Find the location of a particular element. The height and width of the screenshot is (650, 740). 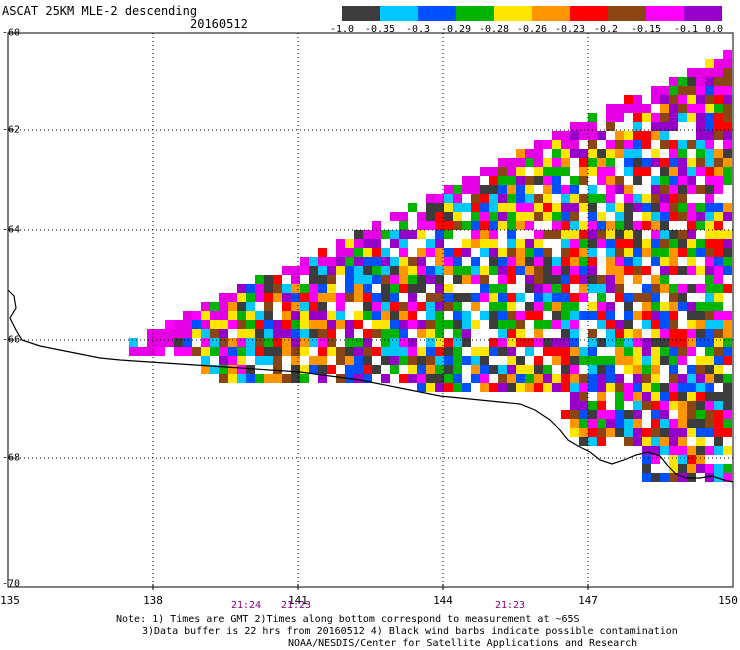

lat-label: -70 is located at coordinates (11, 584).